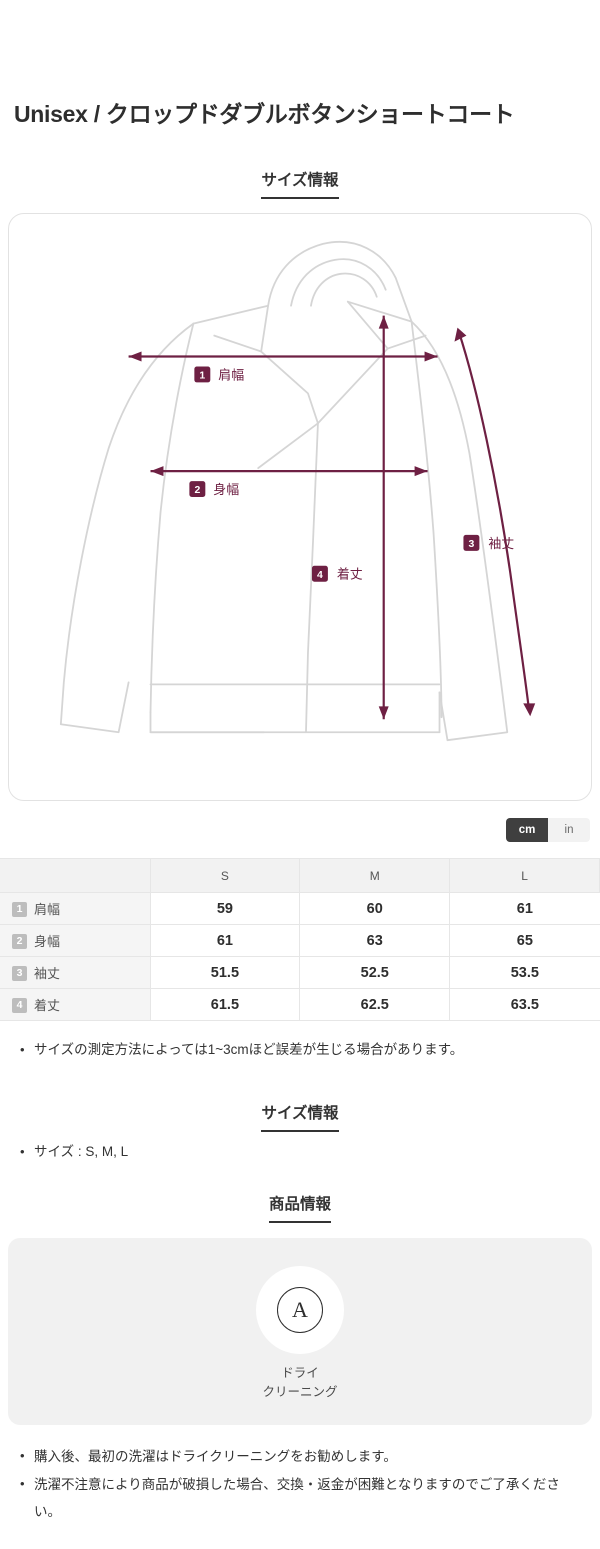 Image resolution: width=600 pixels, height=1549 pixels. What do you see at coordinates (375, 1004) in the screenshot?
I see `cell-length-m: 62.5` at bounding box center [375, 1004].